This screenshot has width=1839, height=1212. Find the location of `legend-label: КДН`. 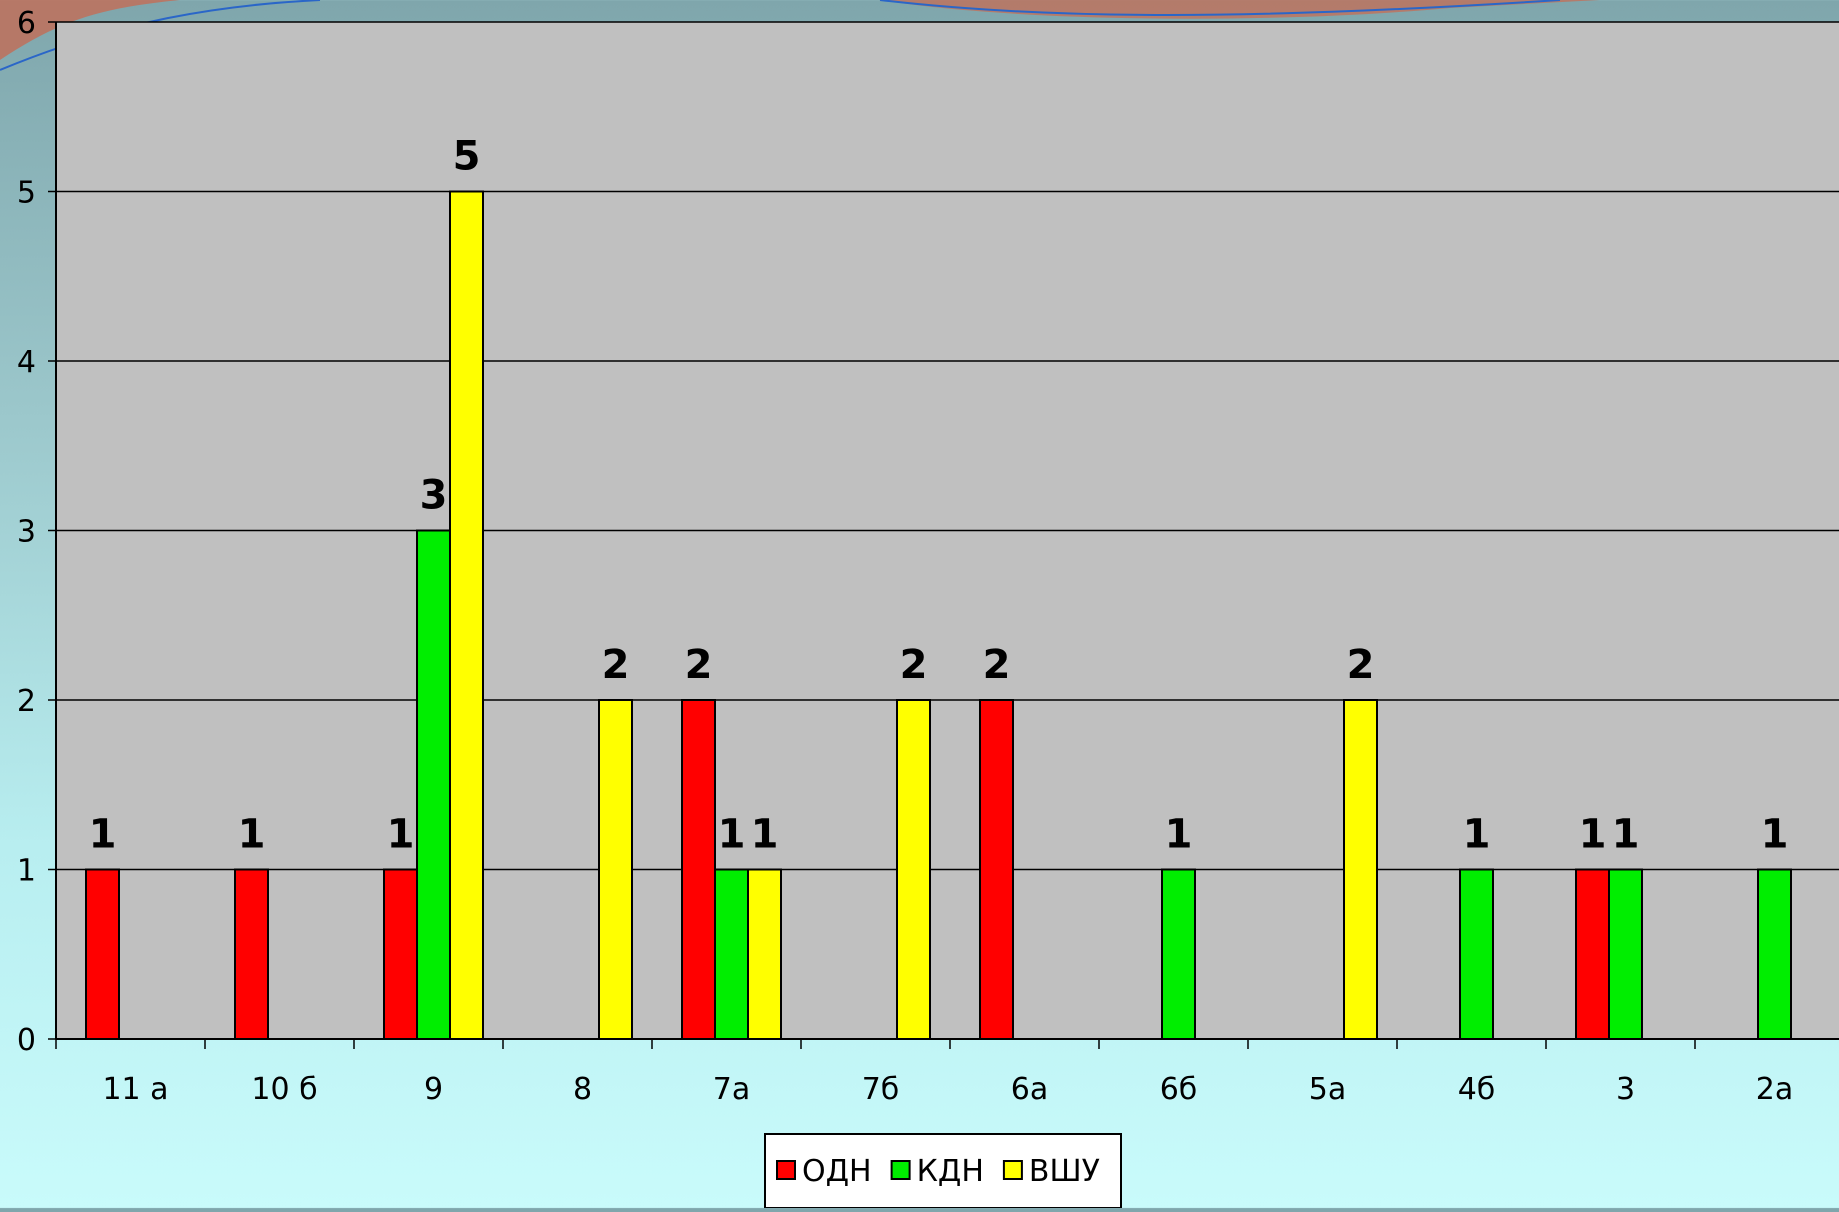

legend-label: КДН is located at coordinates (950, 1171).